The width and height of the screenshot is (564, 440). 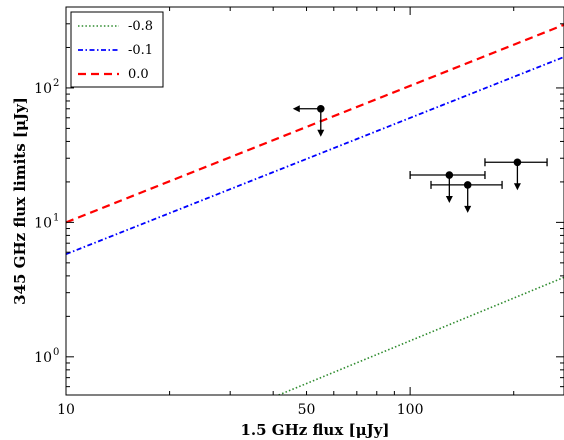 I want to click on x-limit-head, so click(x=296, y=109).